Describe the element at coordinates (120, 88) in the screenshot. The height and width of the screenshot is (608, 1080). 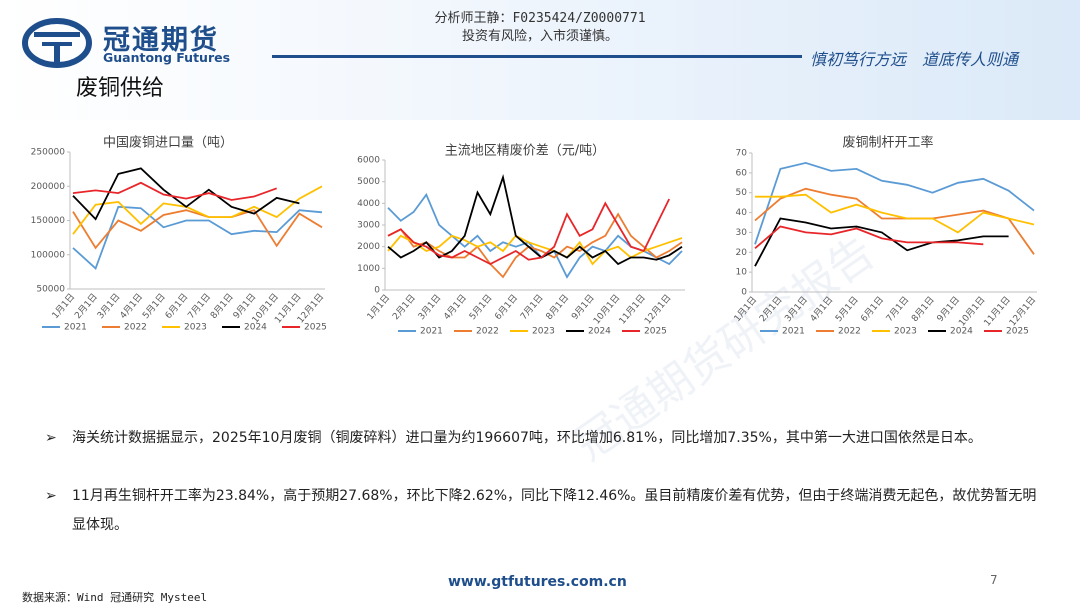
I see `page-title: 废铜供给` at that location.